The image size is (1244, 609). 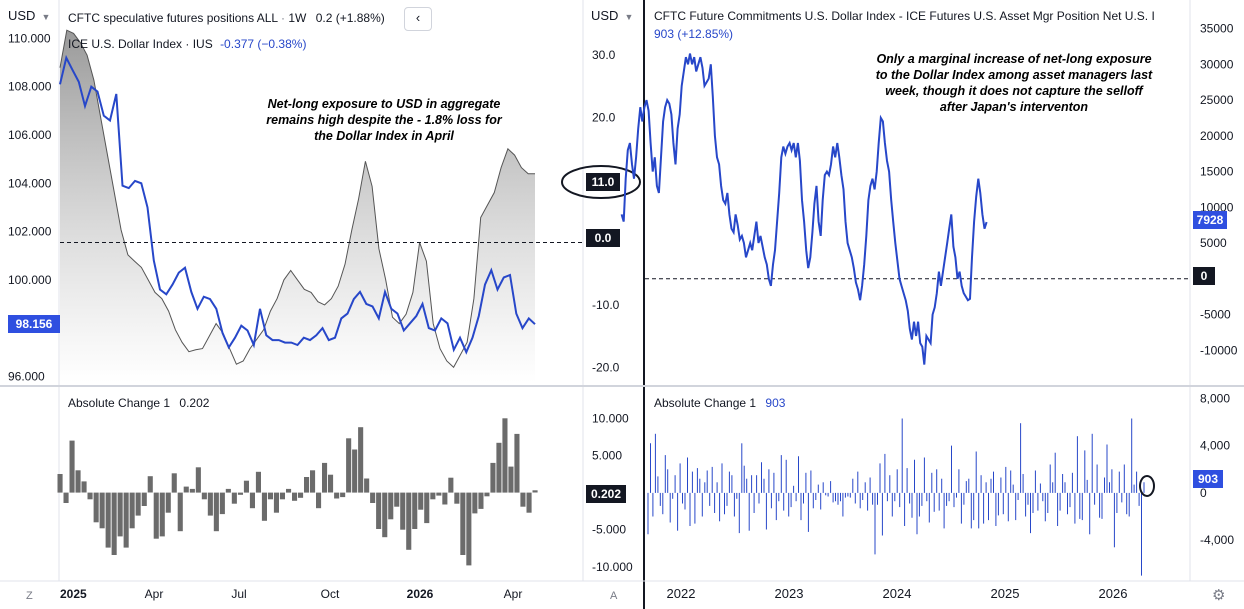 I want to click on right-sub-legend: Absolute Change 1 903, so click(x=719, y=403).